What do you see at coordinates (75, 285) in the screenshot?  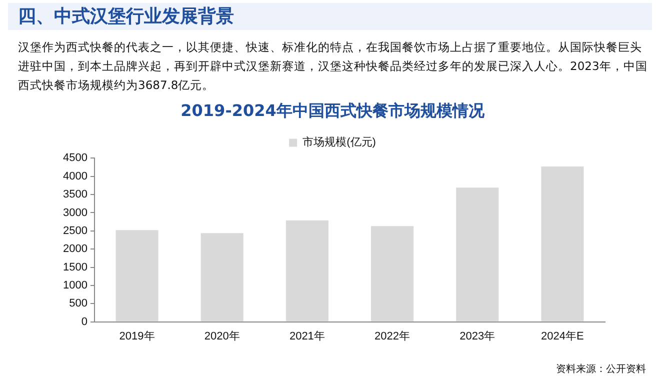 I see `y-tick-label: 1000` at bounding box center [75, 285].